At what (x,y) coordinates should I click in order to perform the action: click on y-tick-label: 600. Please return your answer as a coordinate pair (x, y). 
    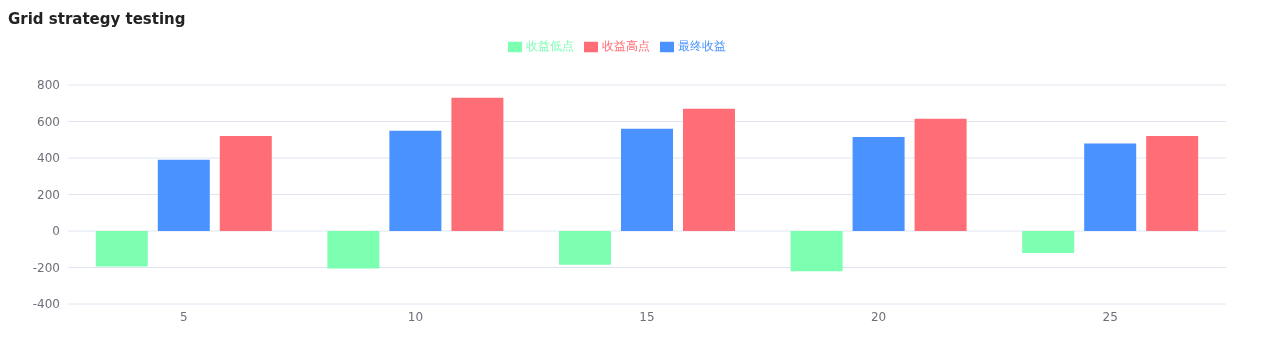
    Looking at the image, I should click on (48, 121).